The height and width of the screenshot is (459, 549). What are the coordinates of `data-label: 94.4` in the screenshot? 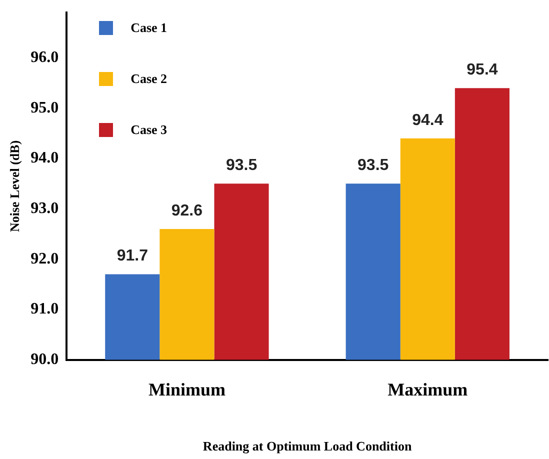 It's located at (428, 120).